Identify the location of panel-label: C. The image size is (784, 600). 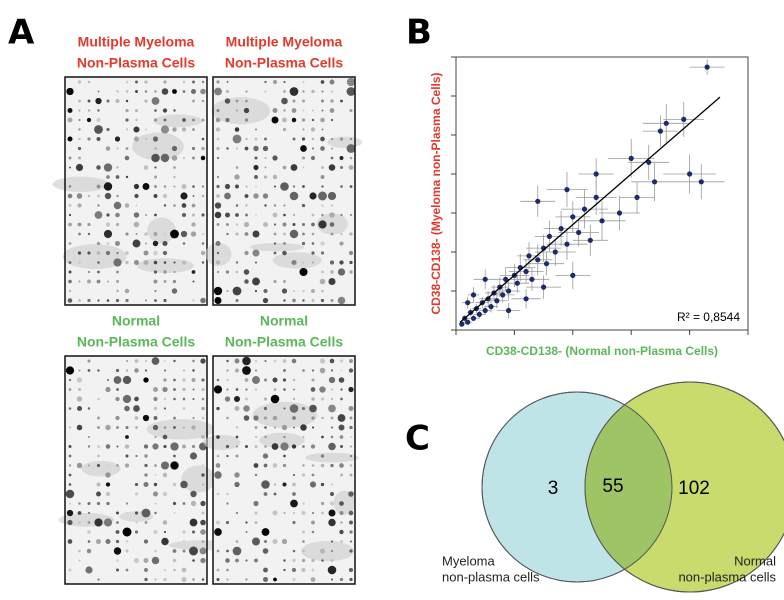
(417, 439).